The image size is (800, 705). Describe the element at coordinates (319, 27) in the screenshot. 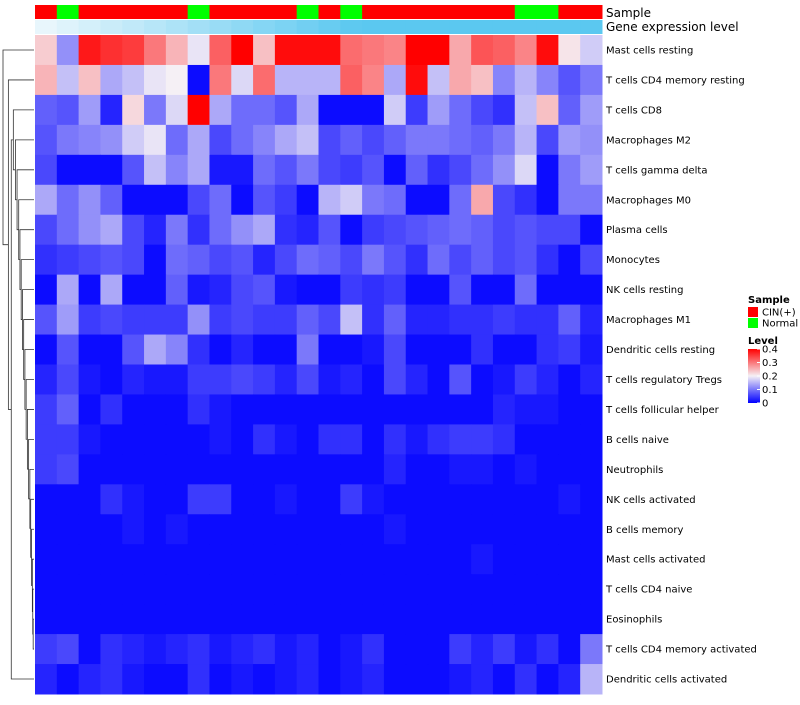

I see `expression-annotation-bar` at that location.